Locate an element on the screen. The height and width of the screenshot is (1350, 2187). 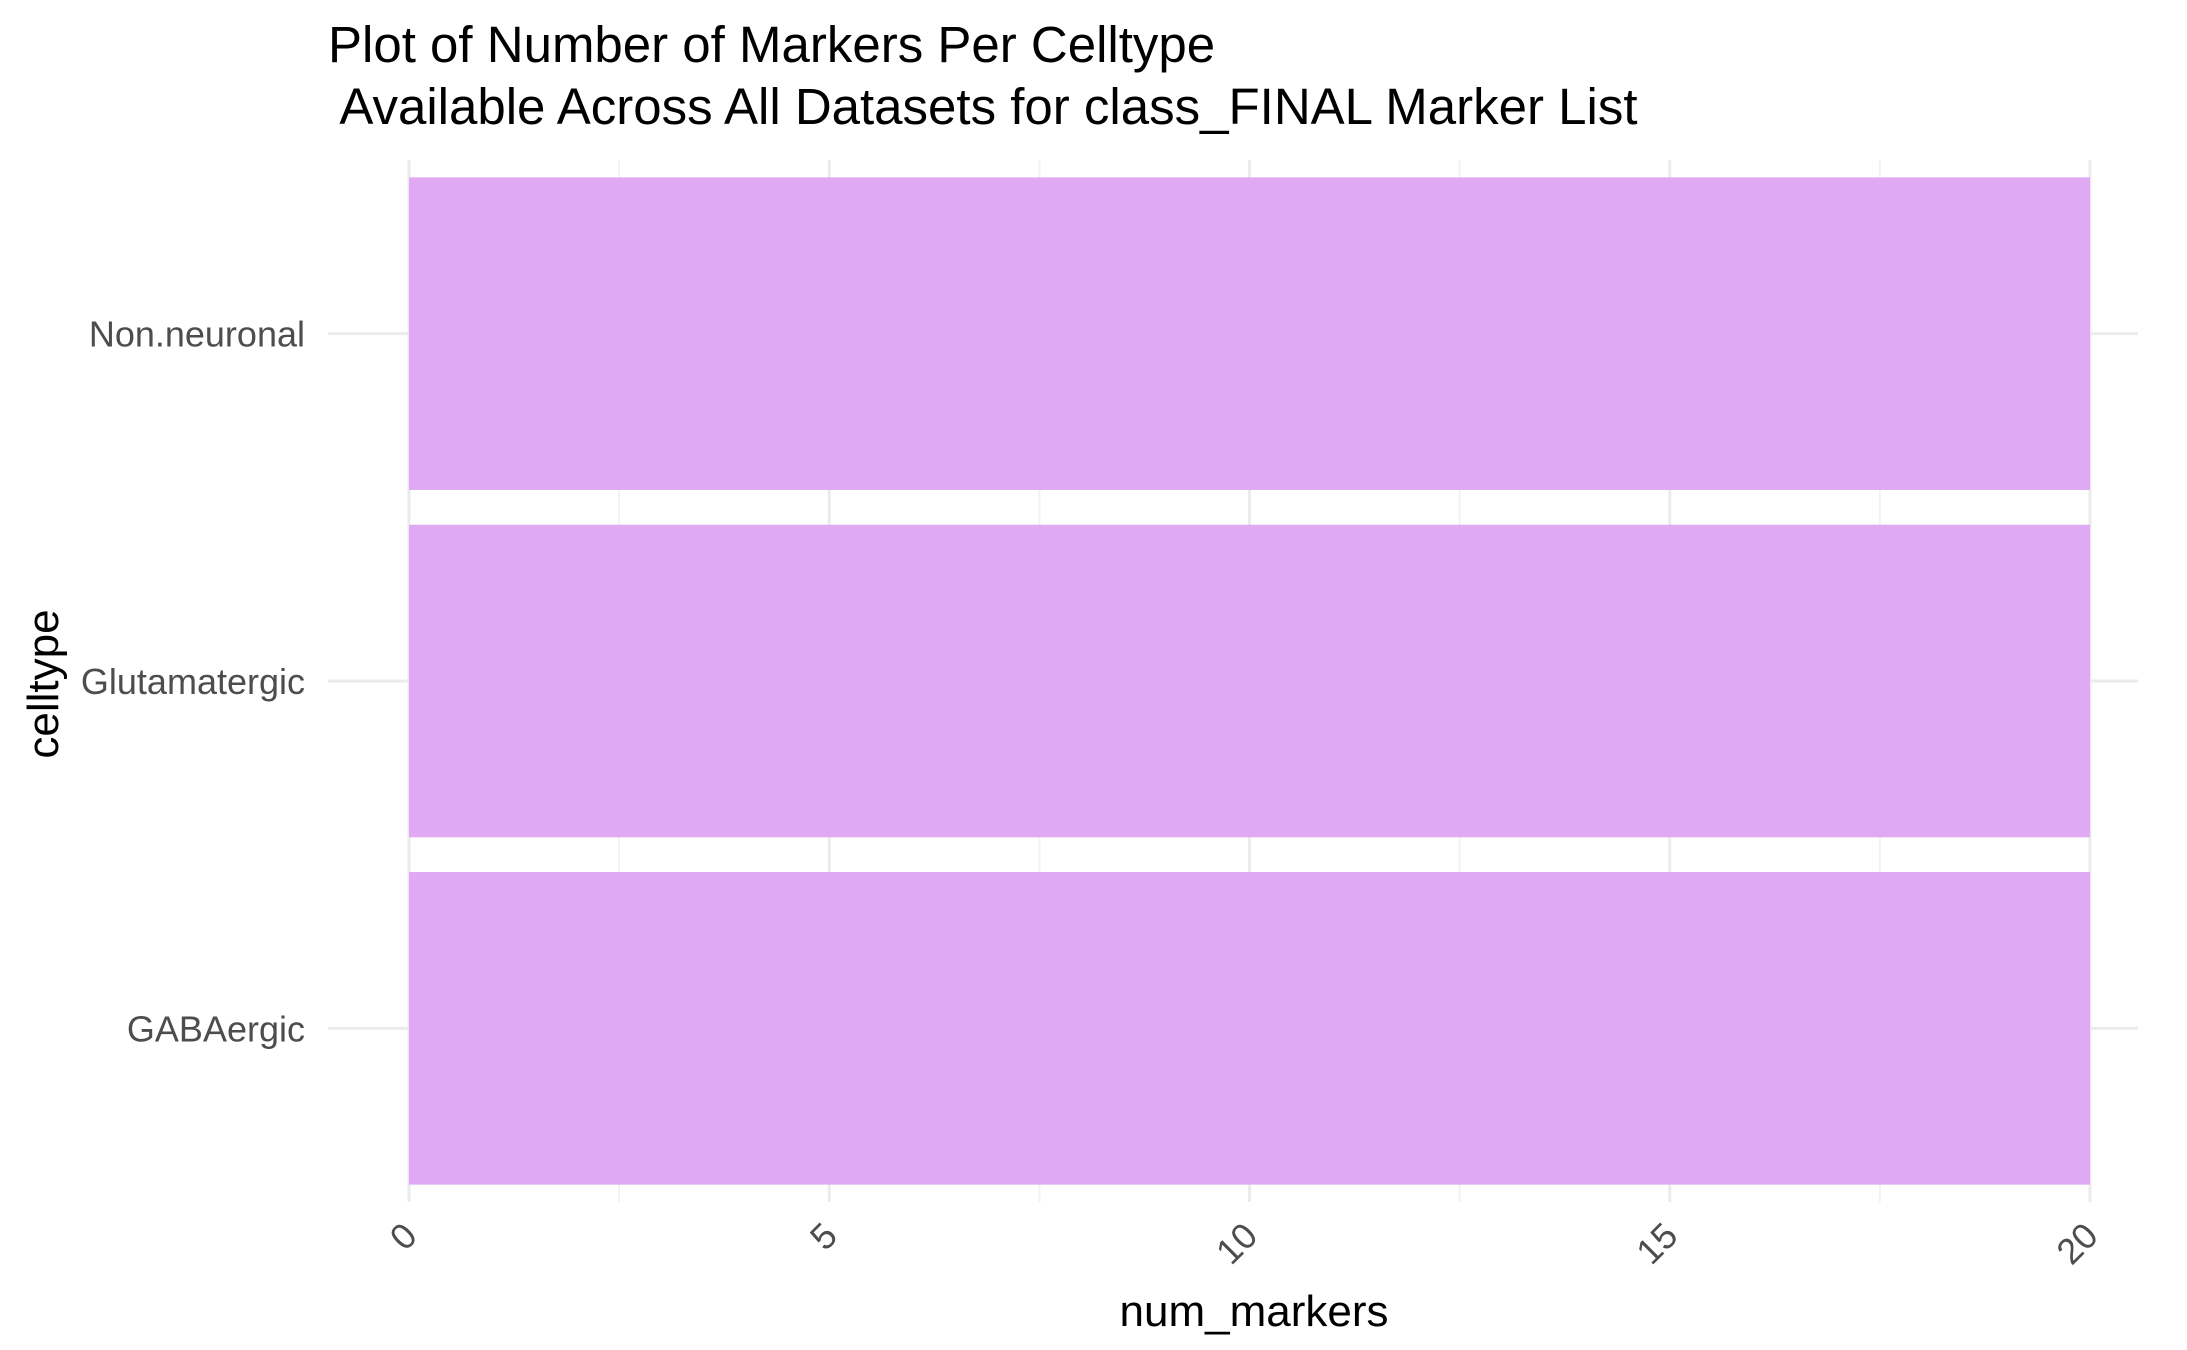
x-tick-label: 10 is located at coordinates (1236, 1243).